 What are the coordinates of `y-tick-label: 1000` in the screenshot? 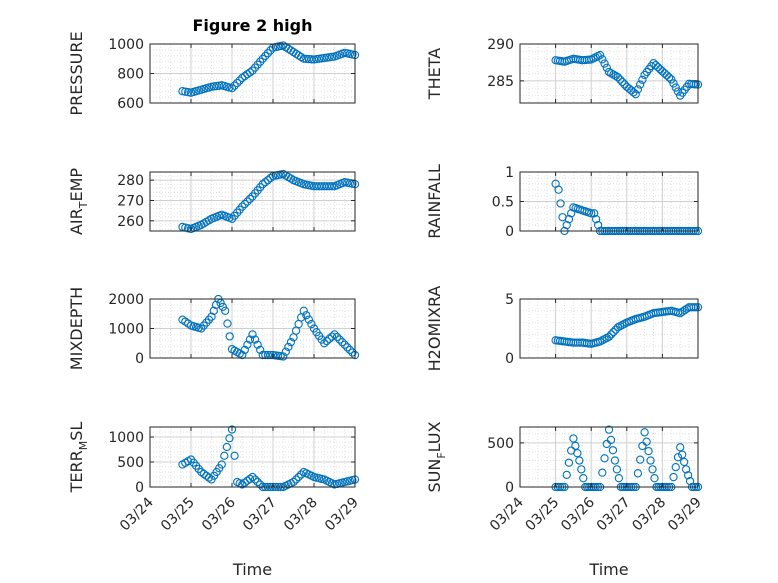 It's located at (126, 330).